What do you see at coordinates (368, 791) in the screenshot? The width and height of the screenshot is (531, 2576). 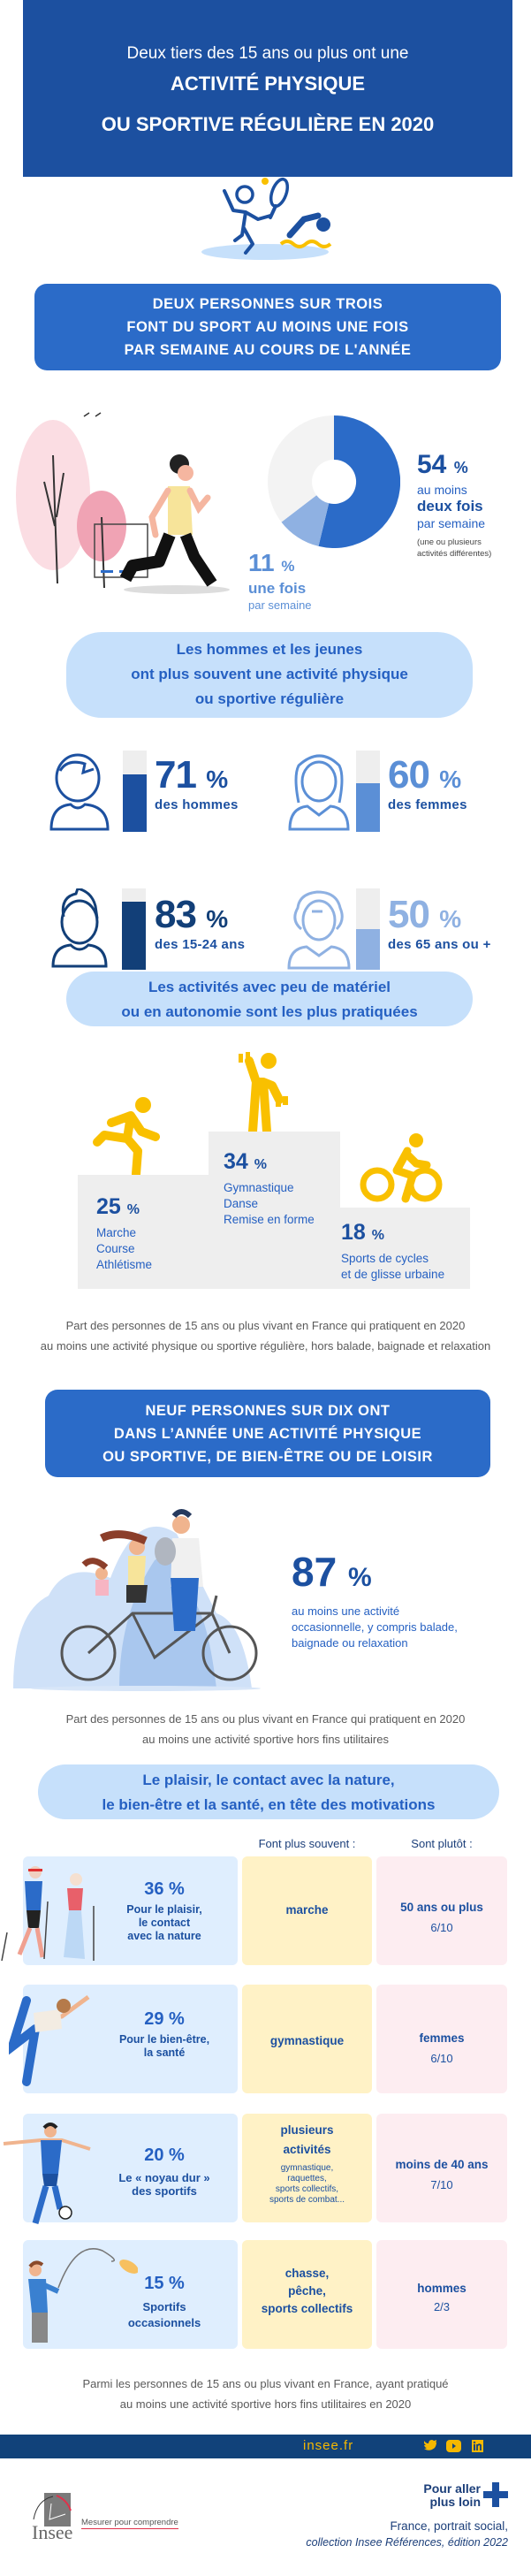 I see `bar-women` at bounding box center [368, 791].